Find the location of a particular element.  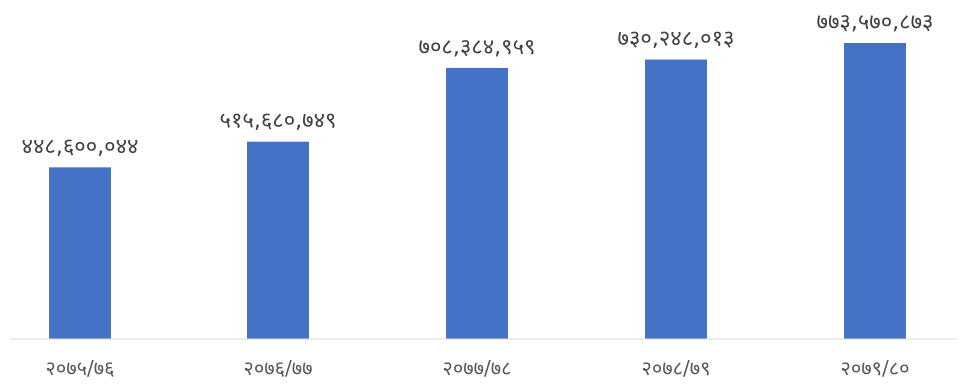

x-tick-label-4: २०७८/७९ is located at coordinates (675, 368).